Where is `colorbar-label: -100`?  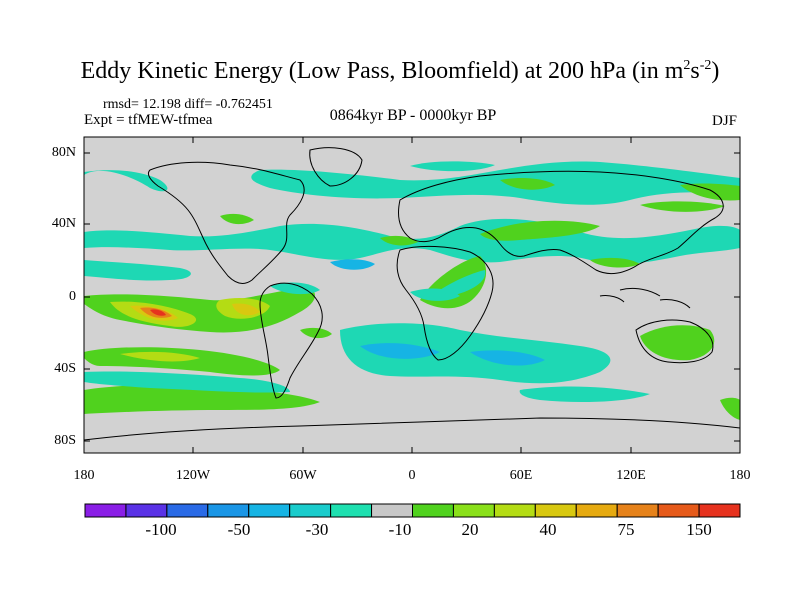 colorbar-label: -100 is located at coordinates (161, 529).